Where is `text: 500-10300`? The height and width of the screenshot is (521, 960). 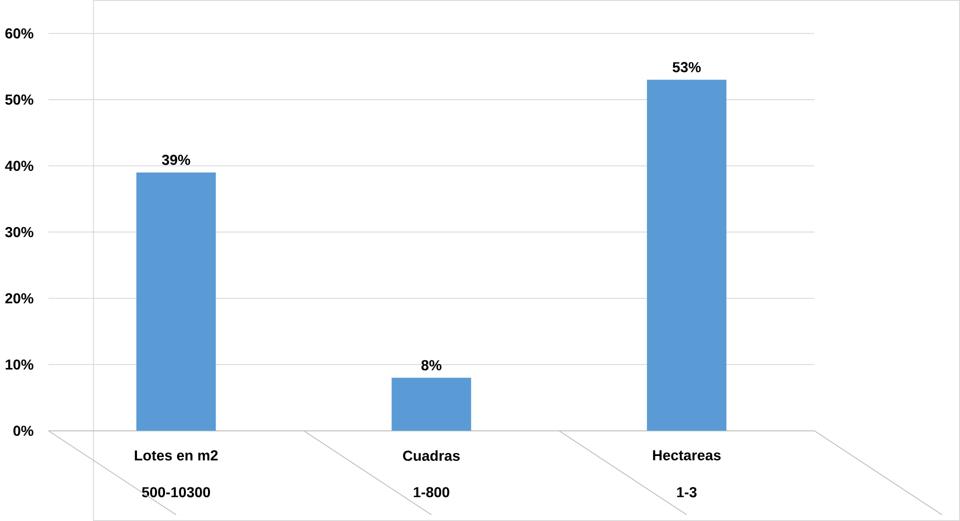
text: 500-10300 is located at coordinates (176, 492).